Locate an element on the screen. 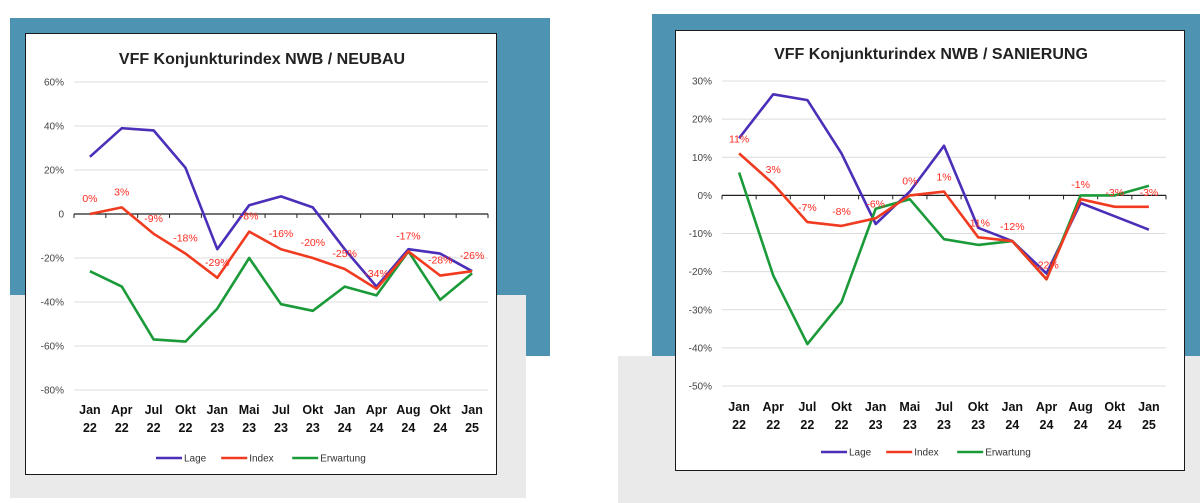  y-tick-label: -60% is located at coordinates (52, 347).